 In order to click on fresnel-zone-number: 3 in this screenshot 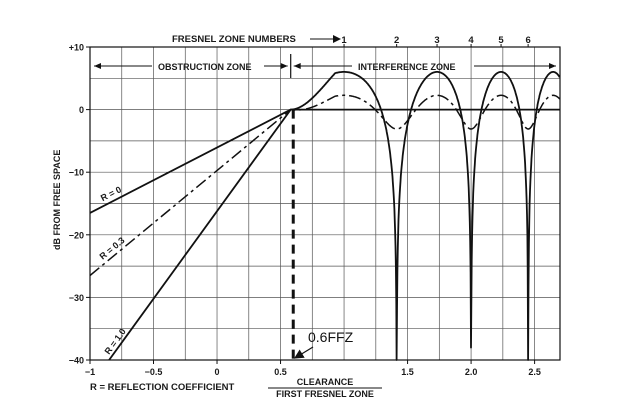, I will do `click(436, 40)`.